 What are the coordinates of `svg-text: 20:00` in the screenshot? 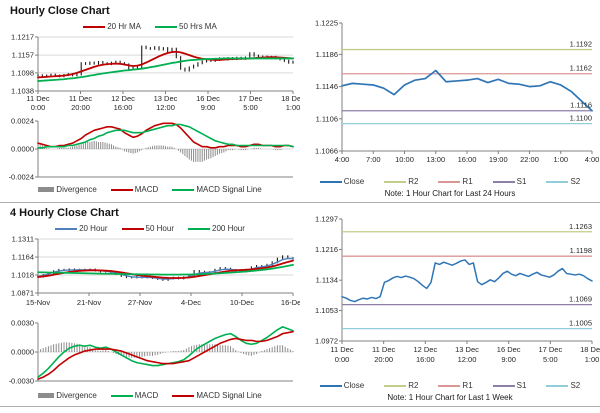 It's located at (80, 107).